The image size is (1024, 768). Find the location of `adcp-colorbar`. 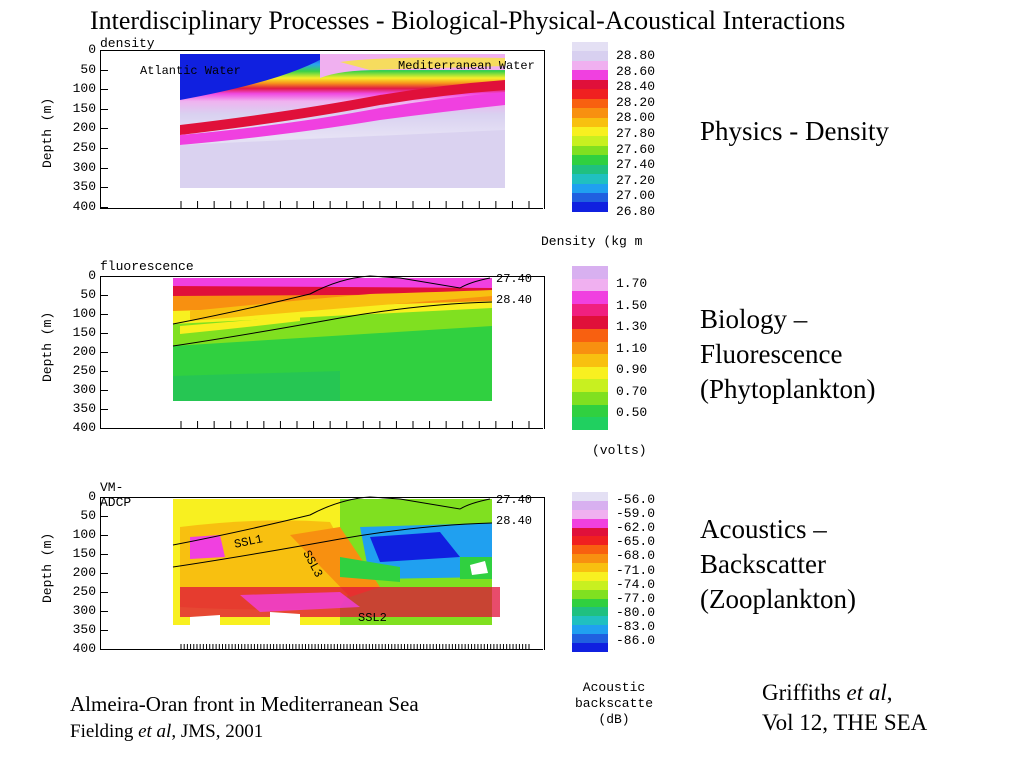

adcp-colorbar is located at coordinates (590, 572).